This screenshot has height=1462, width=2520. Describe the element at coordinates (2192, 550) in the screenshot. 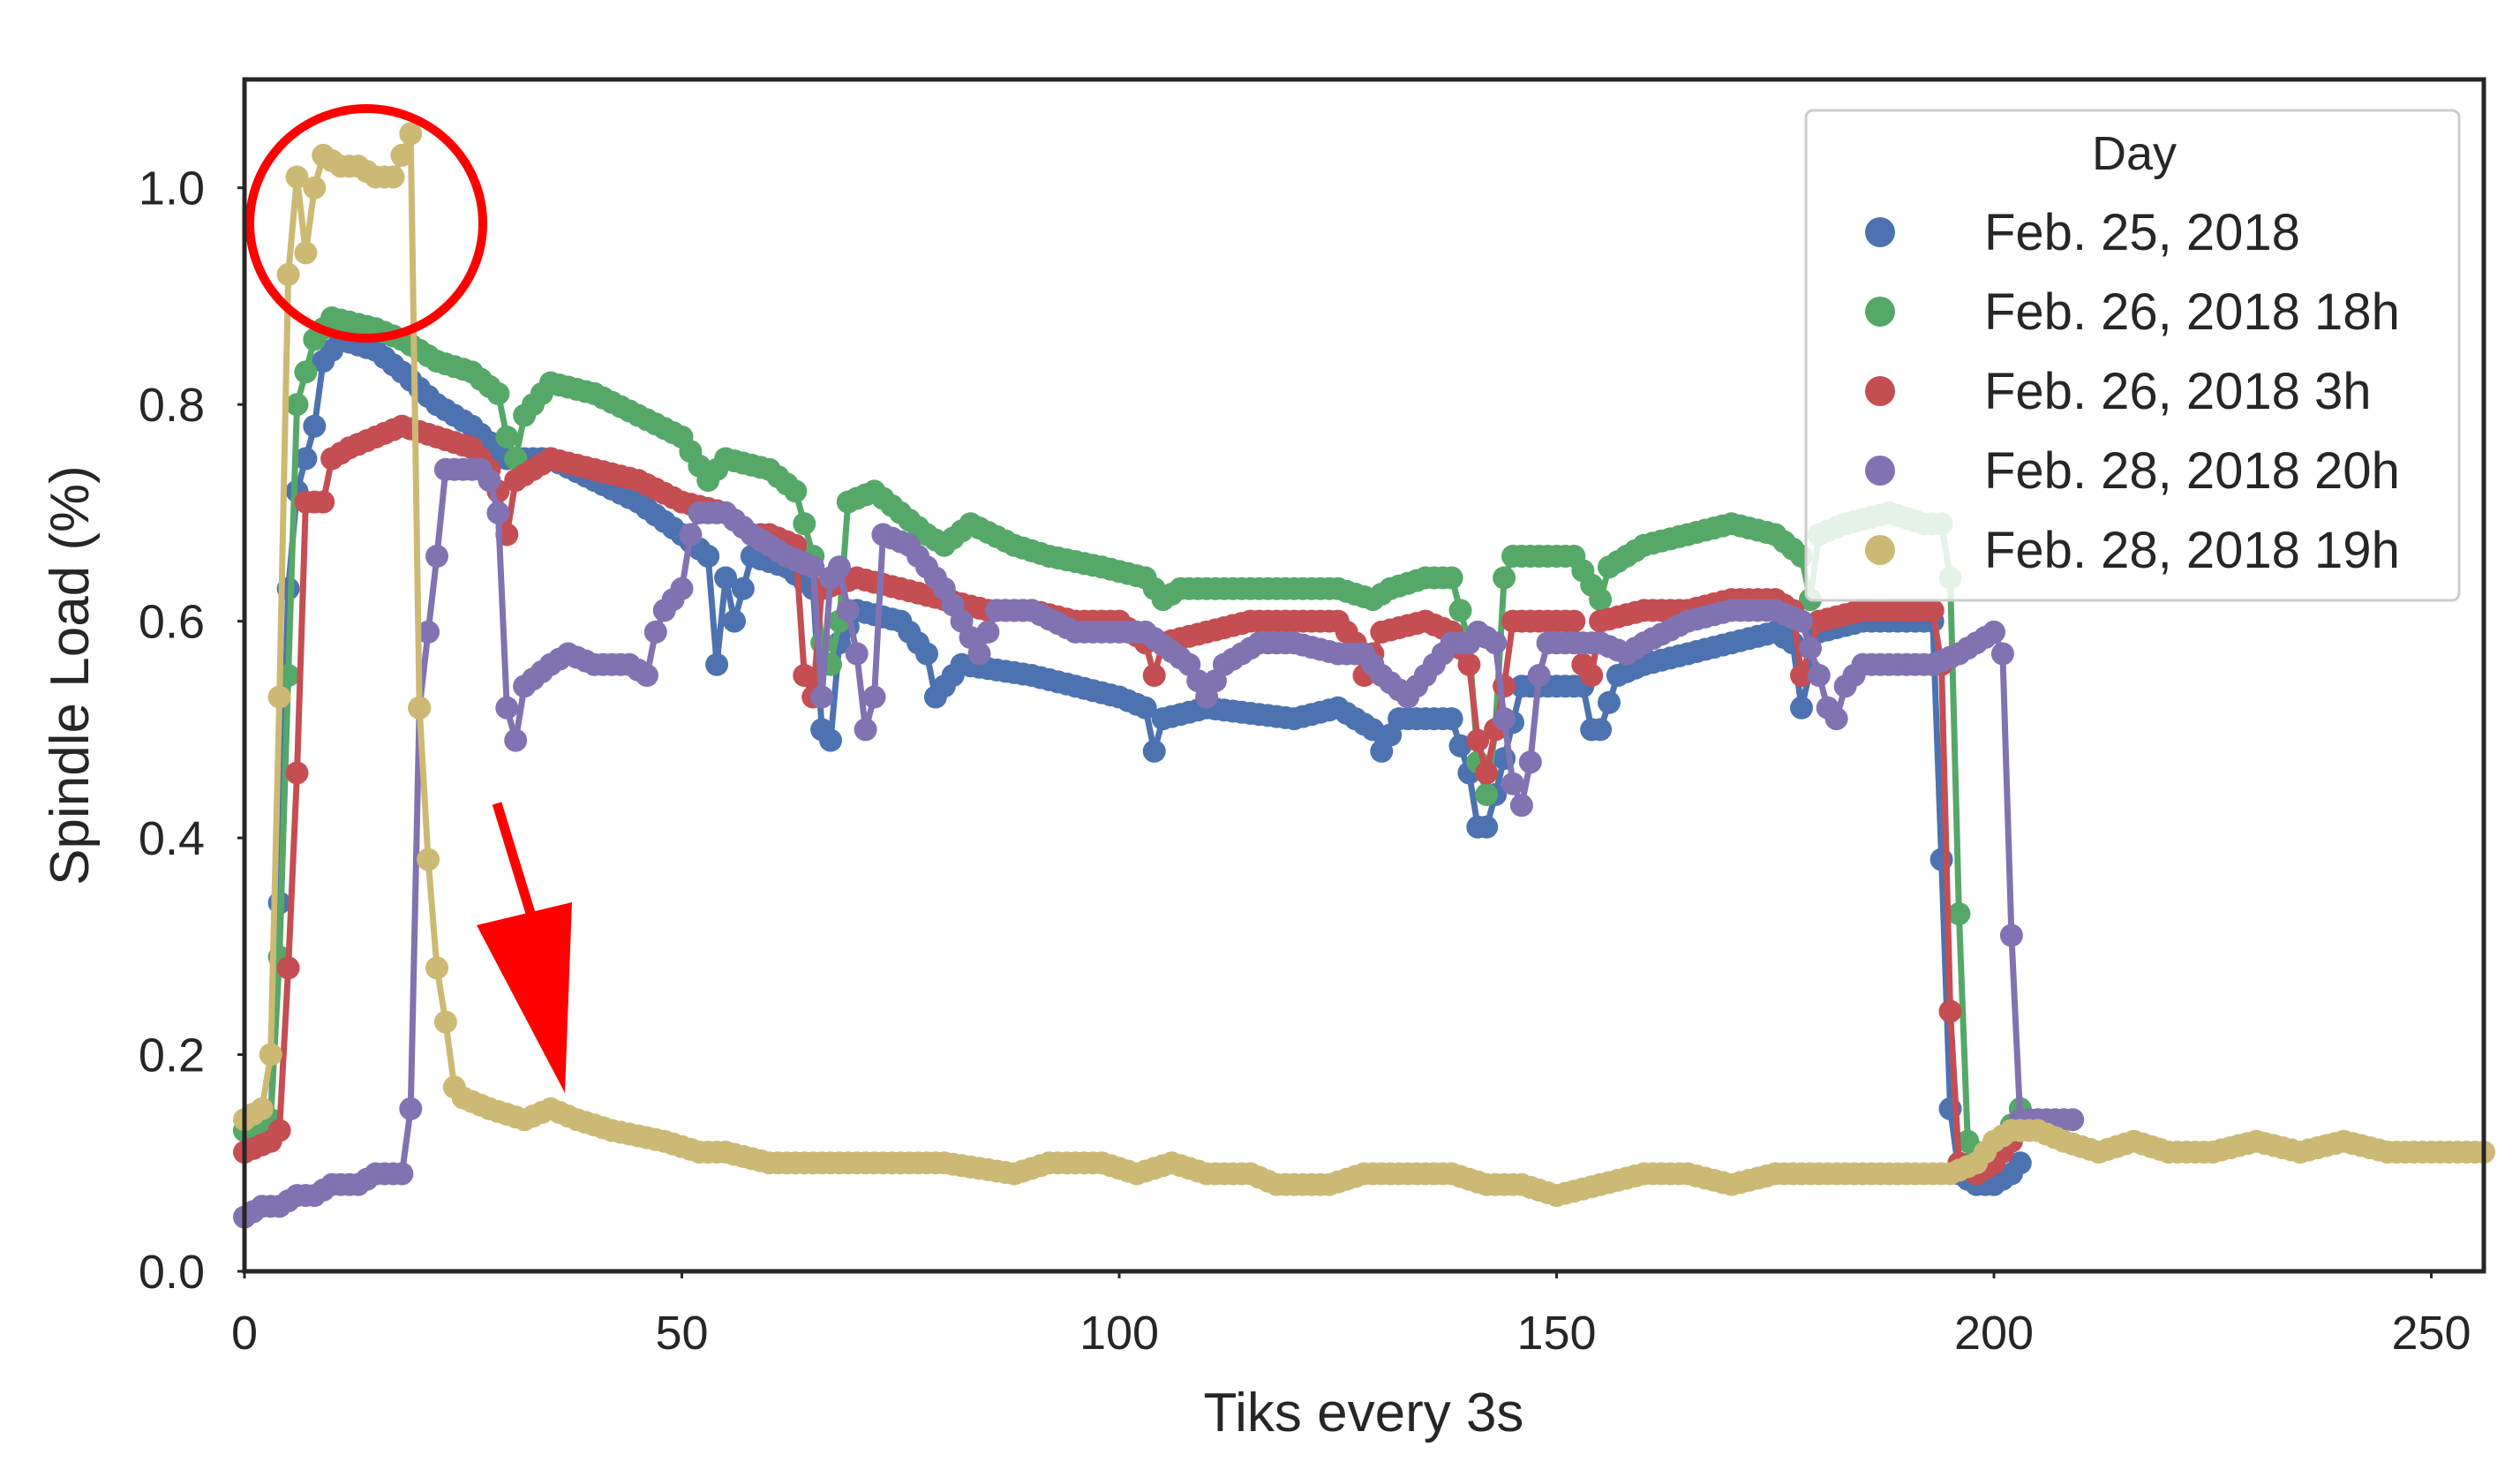

I see `legend-label: Feb. 28, 2018 19h` at that location.